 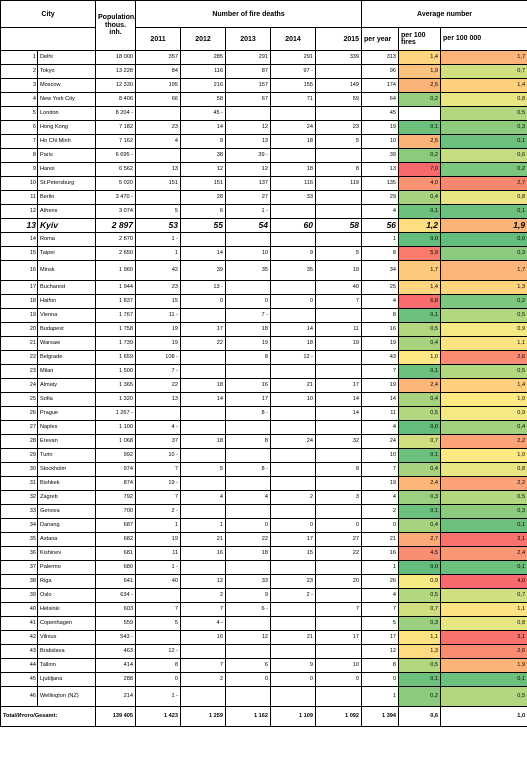 I want to click on city-name: Minsk, so click(x=66, y=270).